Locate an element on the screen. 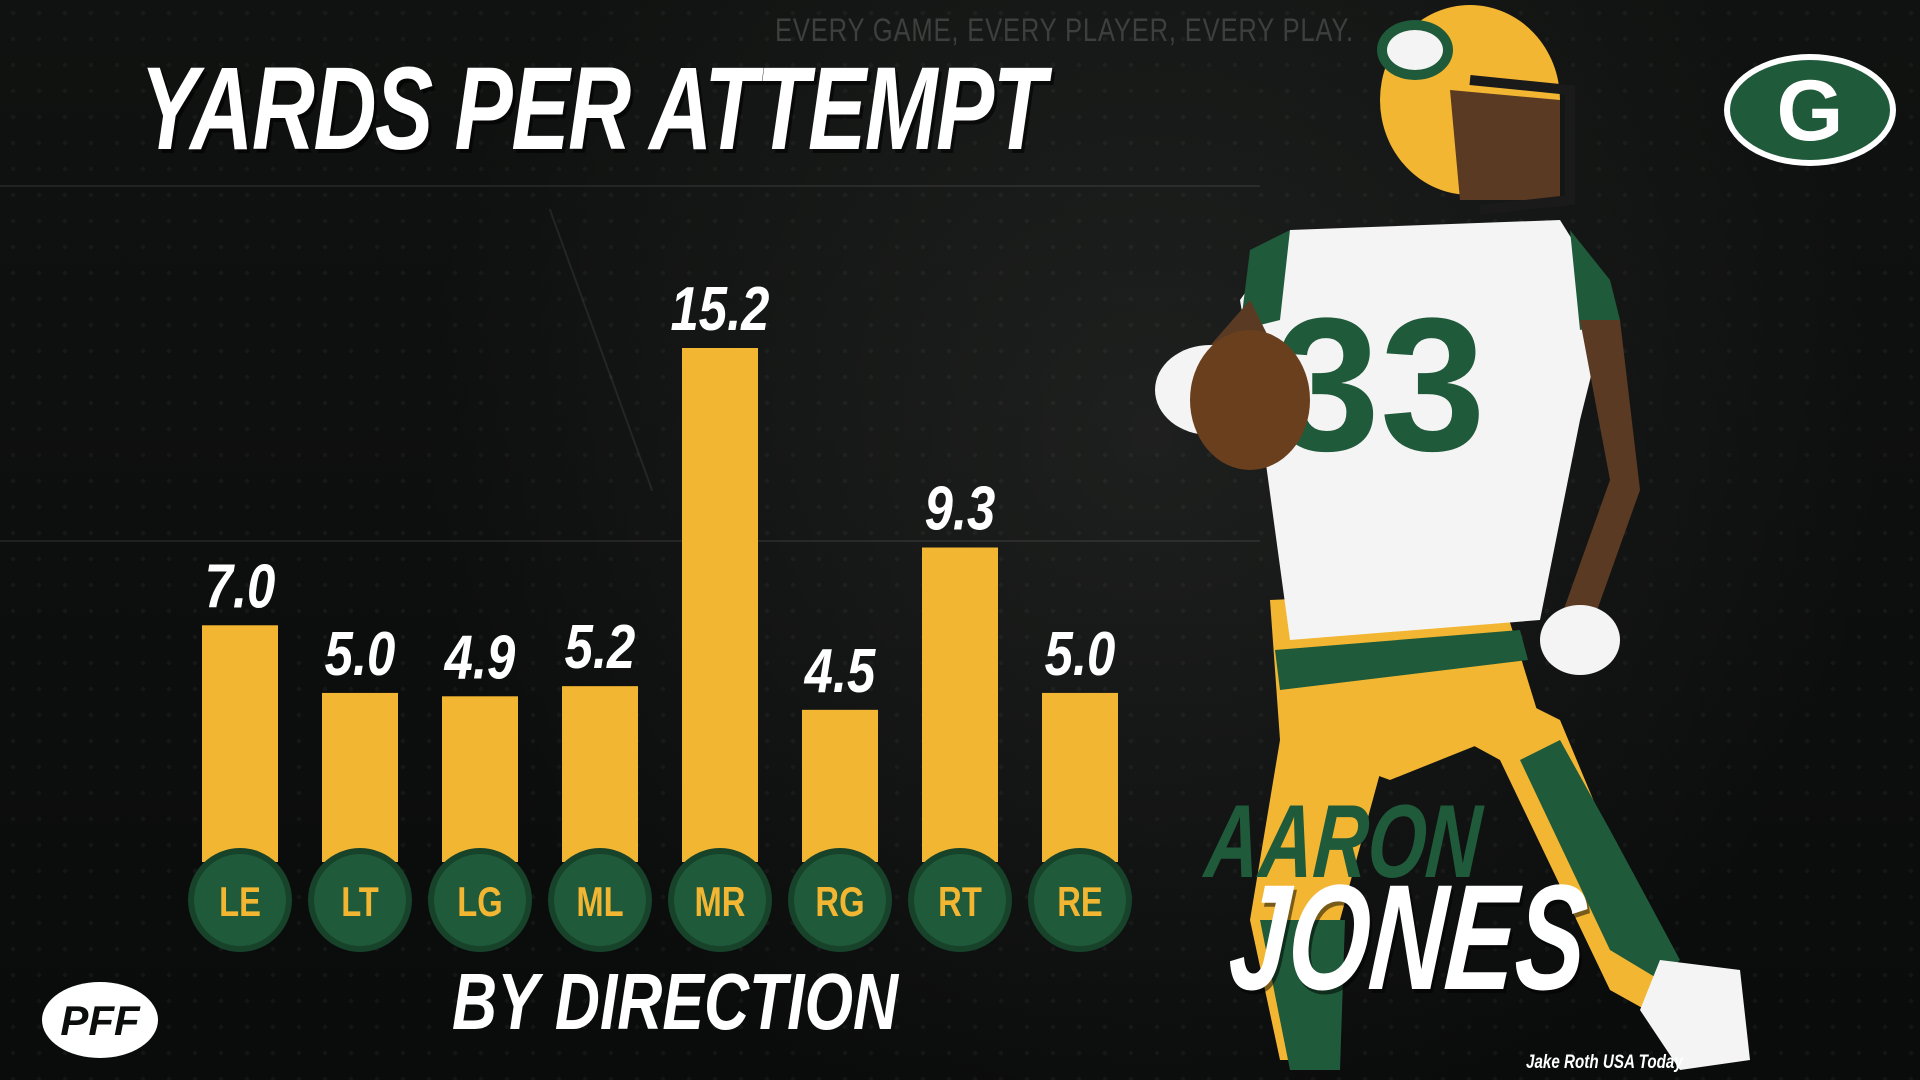 This screenshot has height=1080, width=1920. category-badge-inner-mr is located at coordinates (720, 900).